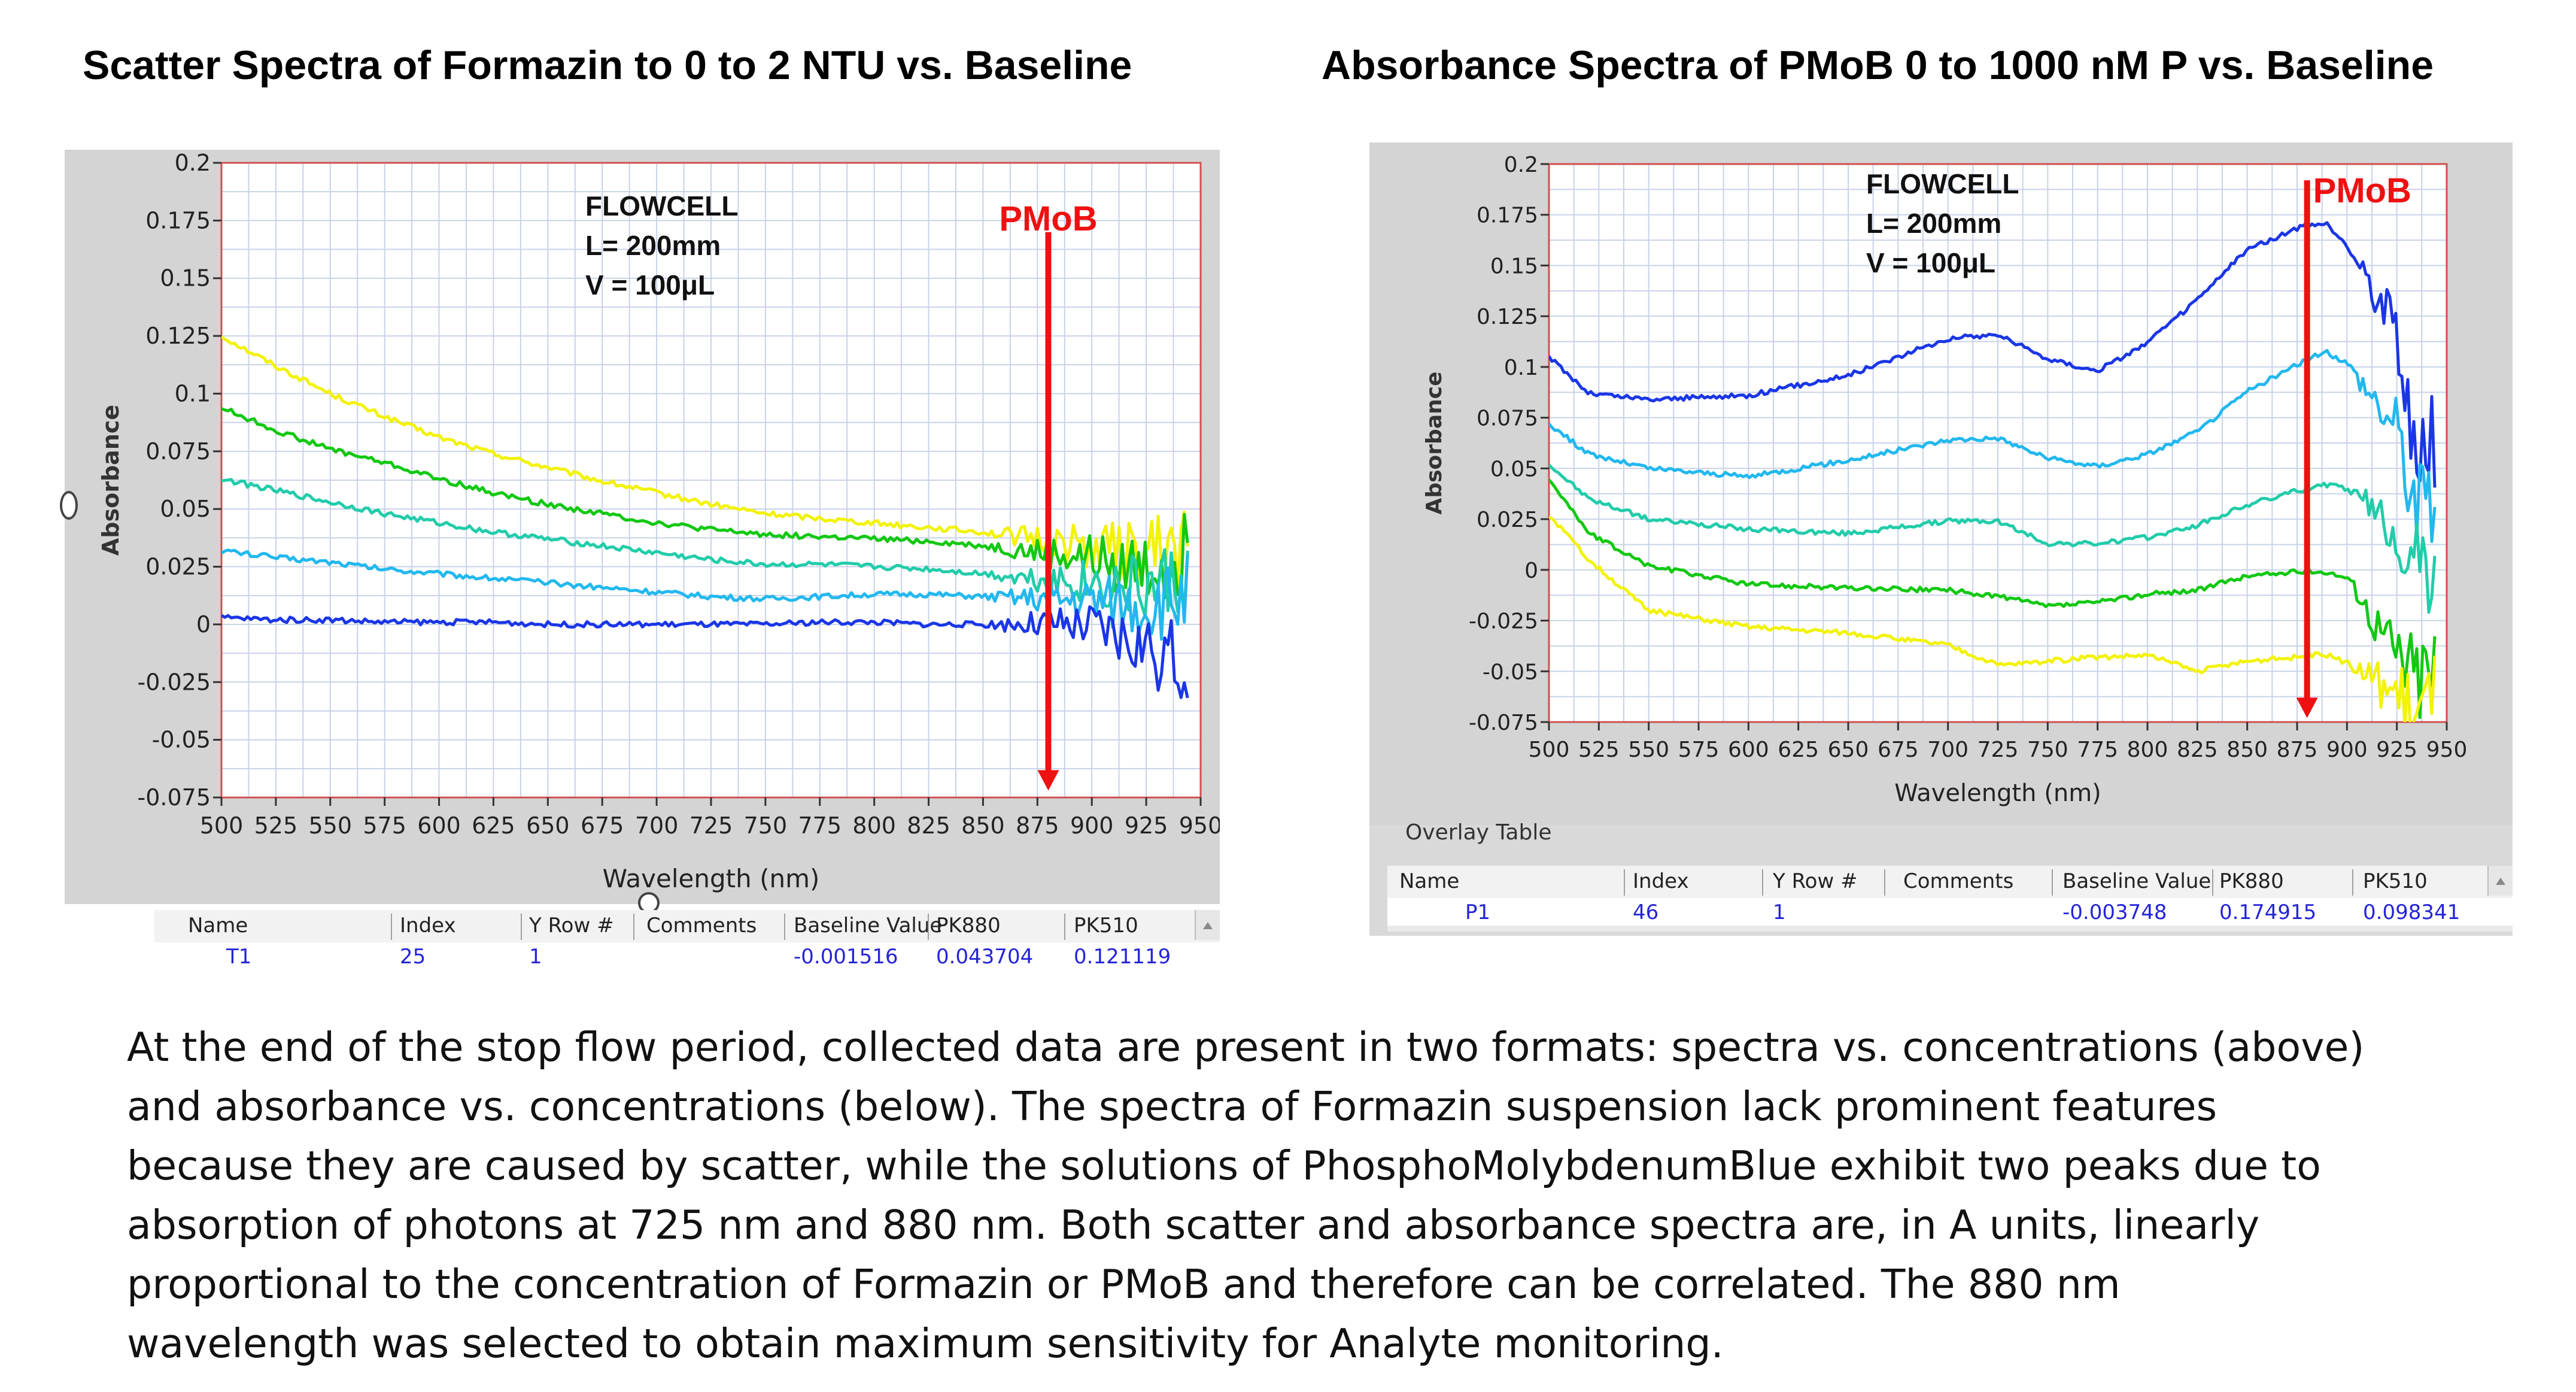 This screenshot has width=2576, height=1392. What do you see at coordinates (535, 957) in the screenshot?
I see `row-y-row: 1` at bounding box center [535, 957].